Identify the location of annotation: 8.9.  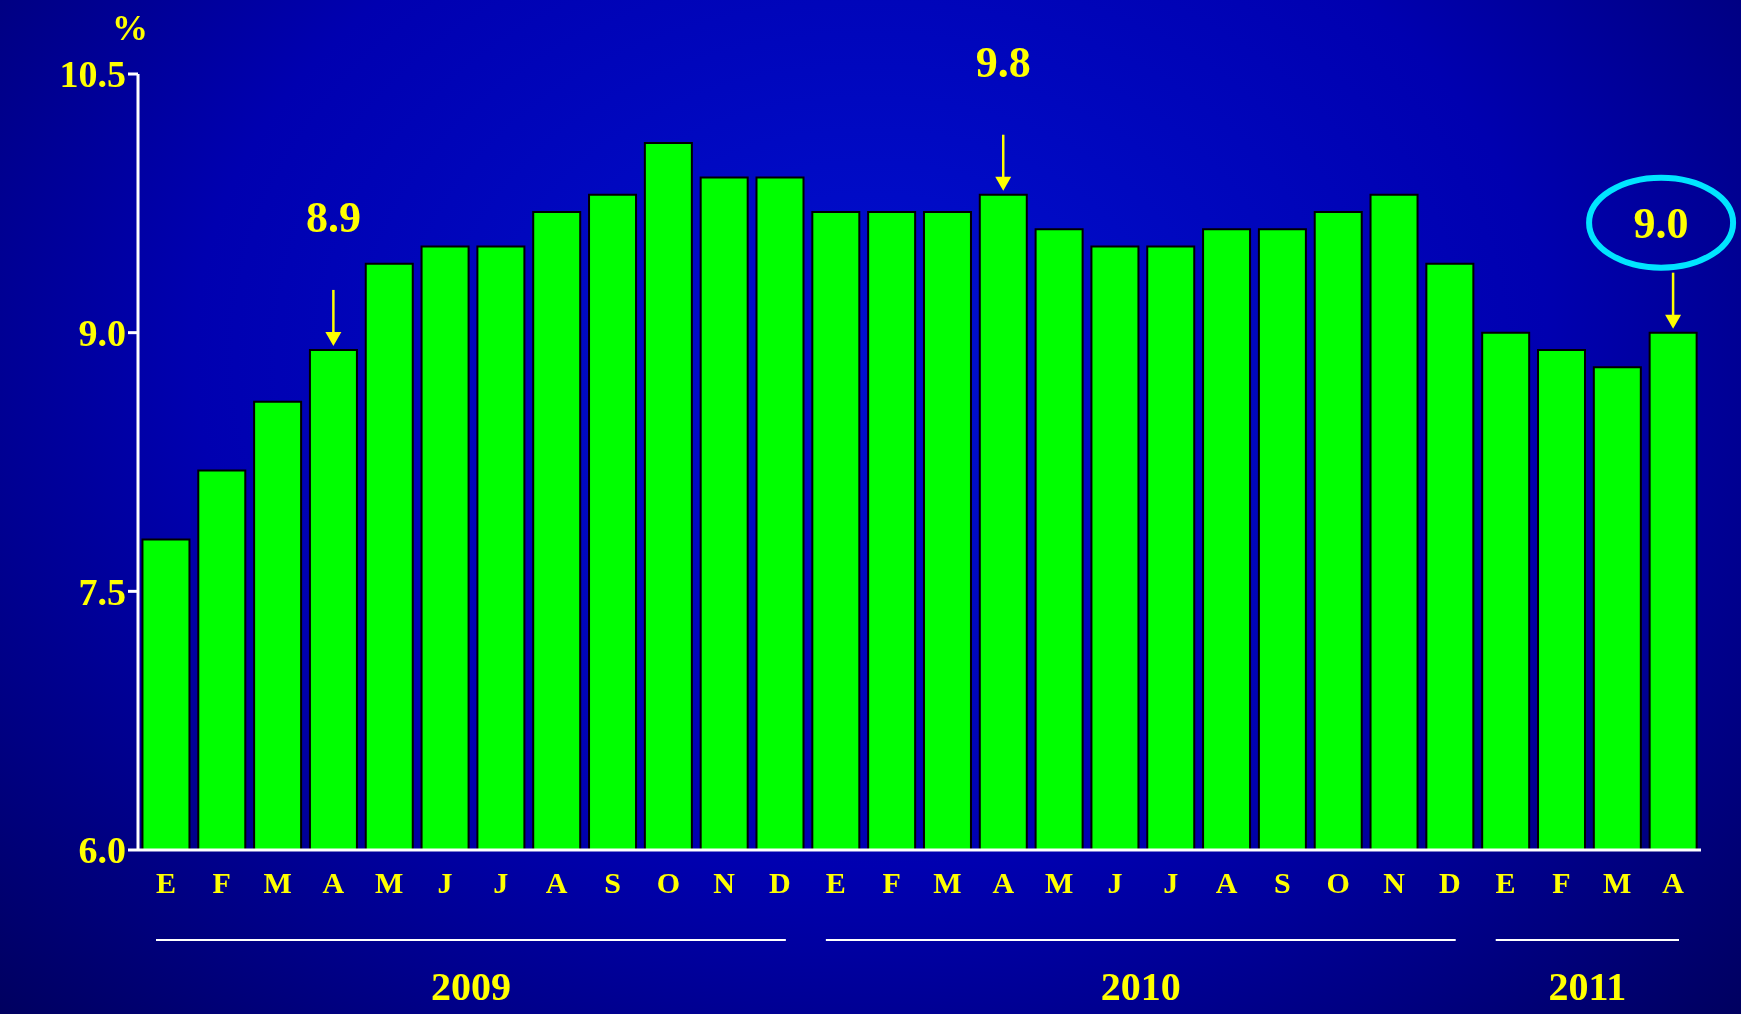
(333, 217).